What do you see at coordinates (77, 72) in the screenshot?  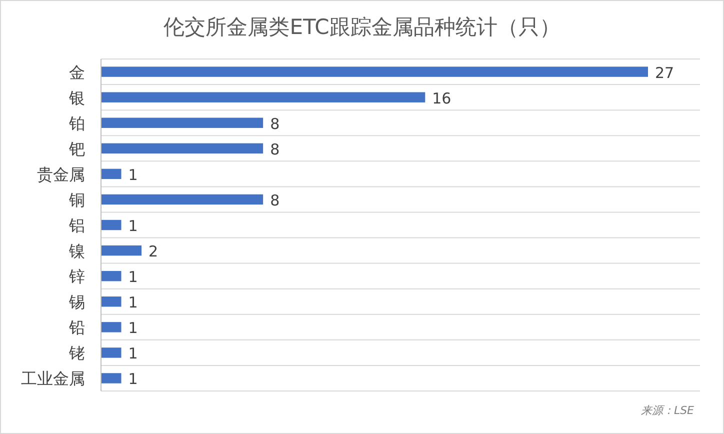 I see `y-tick-label: 金` at bounding box center [77, 72].